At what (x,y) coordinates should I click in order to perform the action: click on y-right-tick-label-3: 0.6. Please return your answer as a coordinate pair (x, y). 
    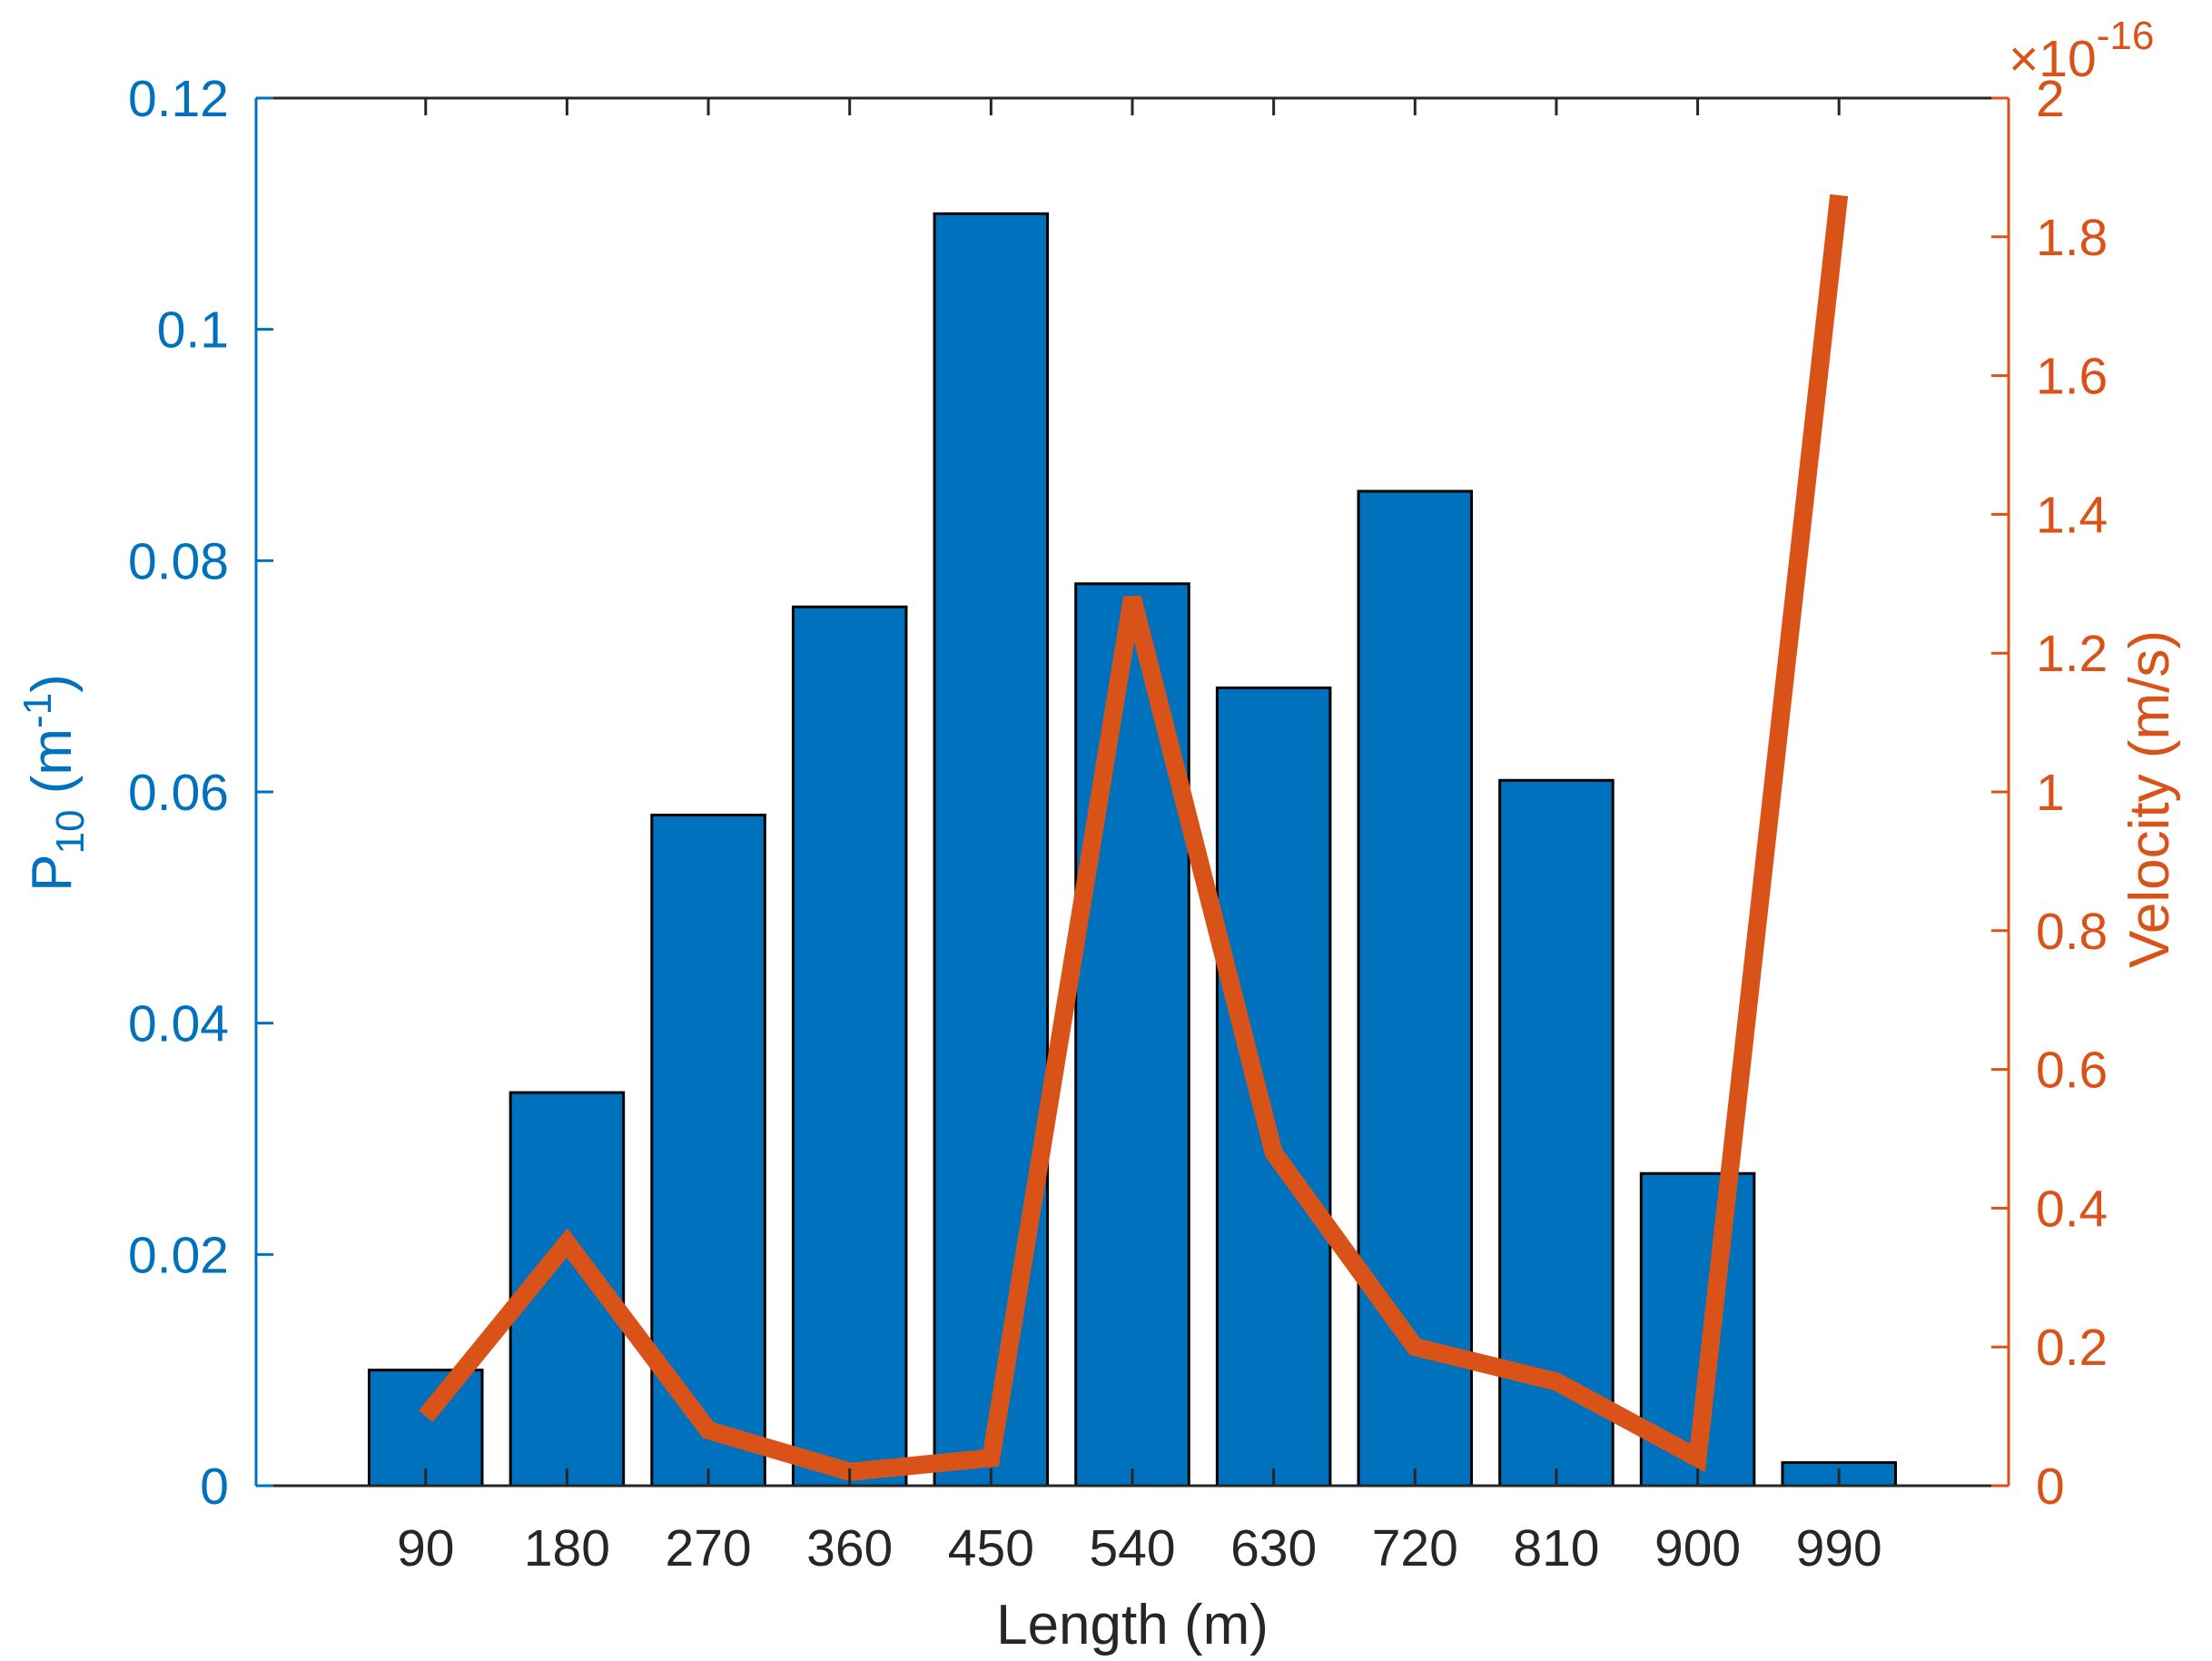
    Looking at the image, I should click on (2072, 1071).